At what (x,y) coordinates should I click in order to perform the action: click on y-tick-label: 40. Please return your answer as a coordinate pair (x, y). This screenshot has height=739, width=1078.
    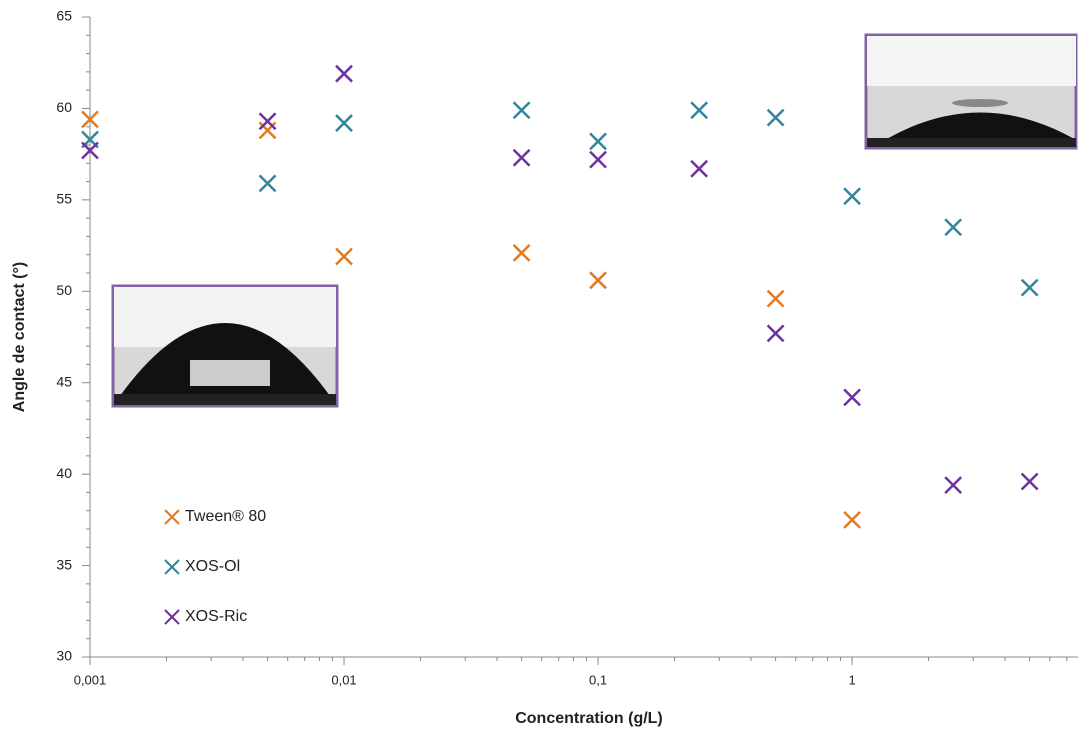
    Looking at the image, I should click on (64, 473).